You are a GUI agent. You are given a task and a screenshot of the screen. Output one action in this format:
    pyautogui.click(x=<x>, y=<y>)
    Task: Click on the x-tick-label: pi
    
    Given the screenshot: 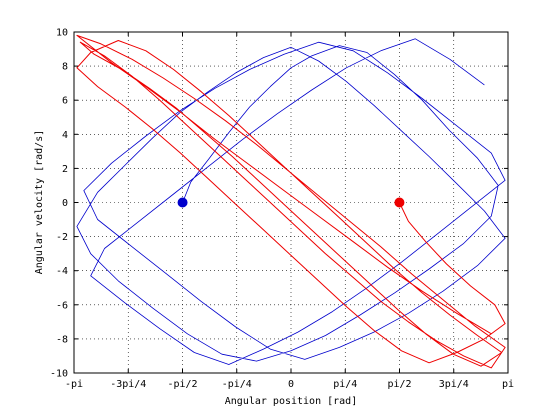 What is the action you would take?
    pyautogui.click(x=508, y=384)
    